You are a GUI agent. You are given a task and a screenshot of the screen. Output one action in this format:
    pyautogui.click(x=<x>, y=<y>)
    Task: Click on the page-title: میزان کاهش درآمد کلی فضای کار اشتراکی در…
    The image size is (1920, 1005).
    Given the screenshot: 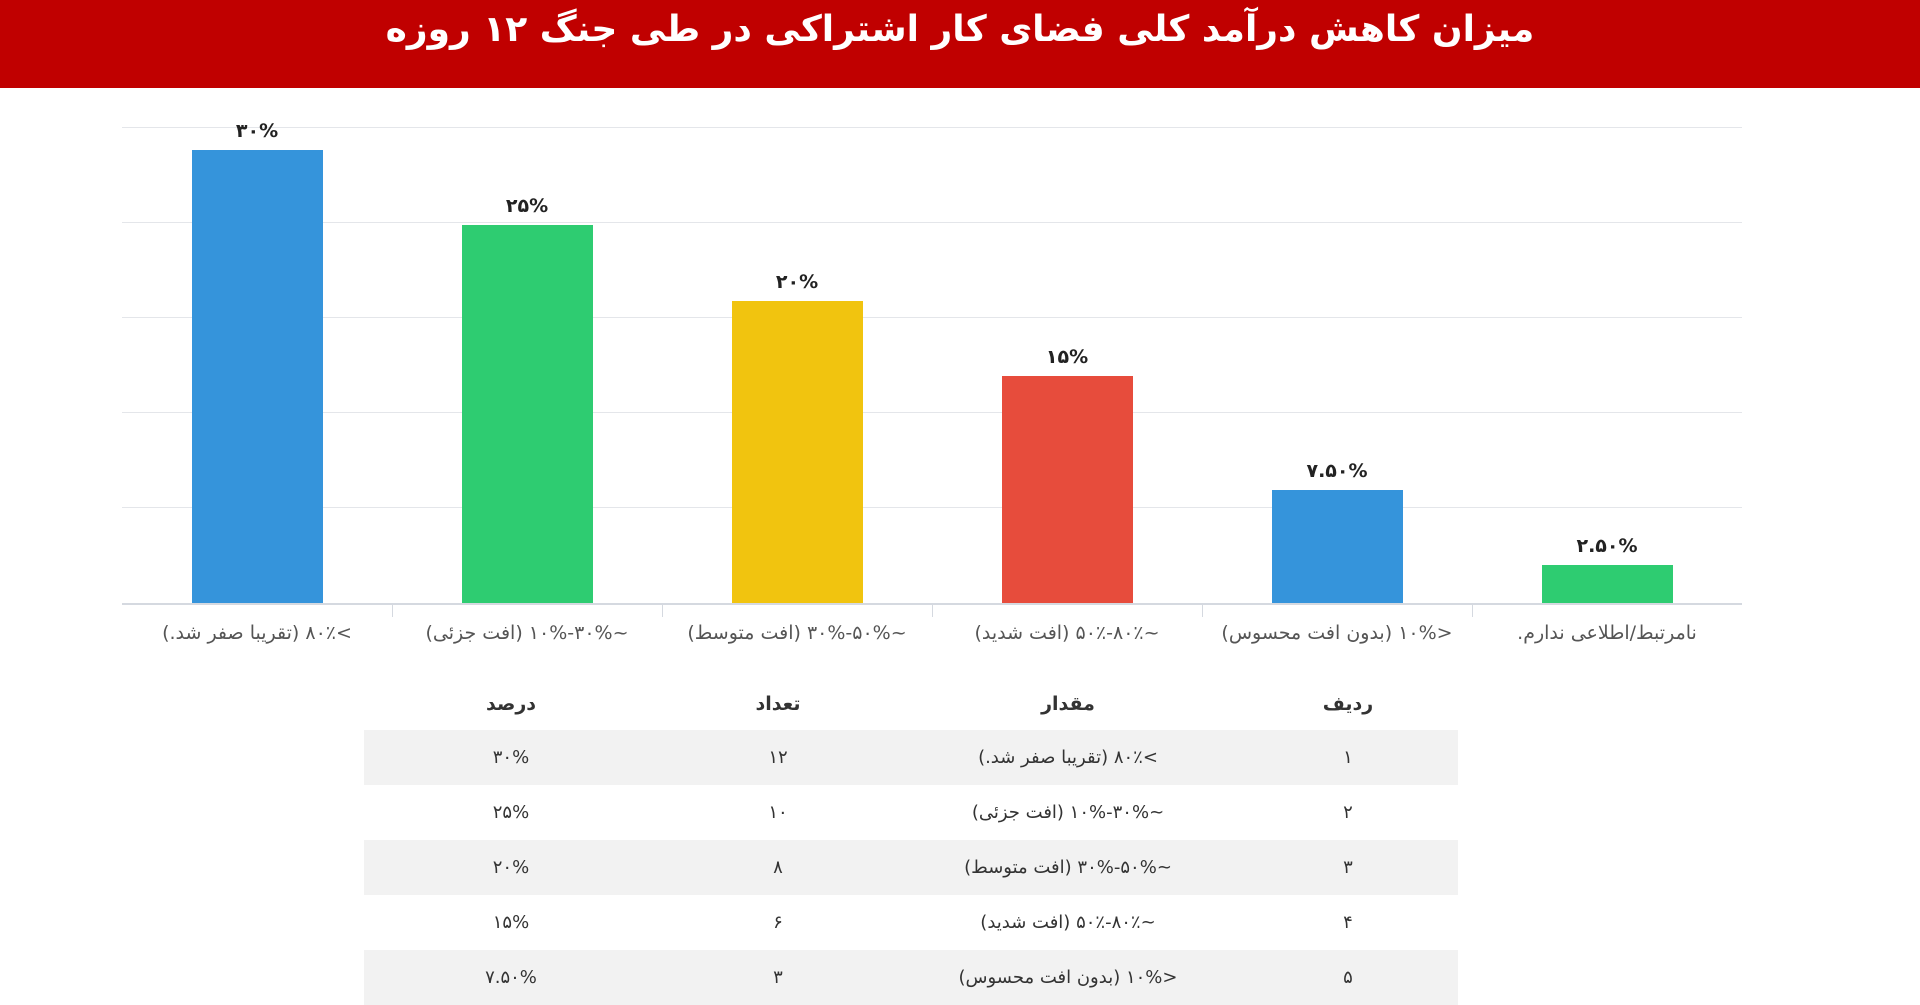 What is the action you would take?
    pyautogui.click(x=960, y=29)
    